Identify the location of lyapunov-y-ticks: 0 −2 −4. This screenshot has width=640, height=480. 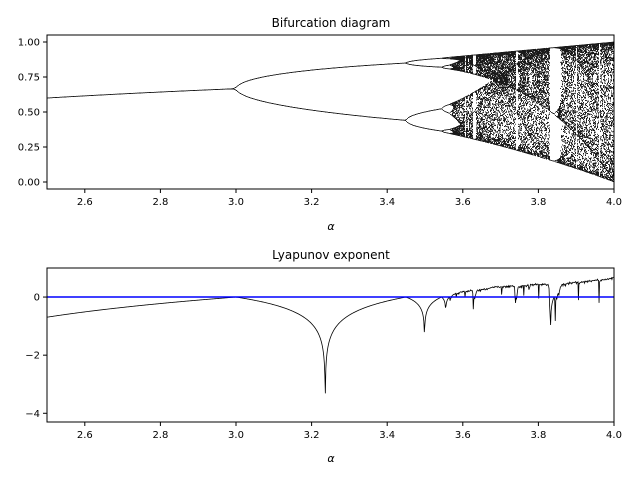
(36, 356).